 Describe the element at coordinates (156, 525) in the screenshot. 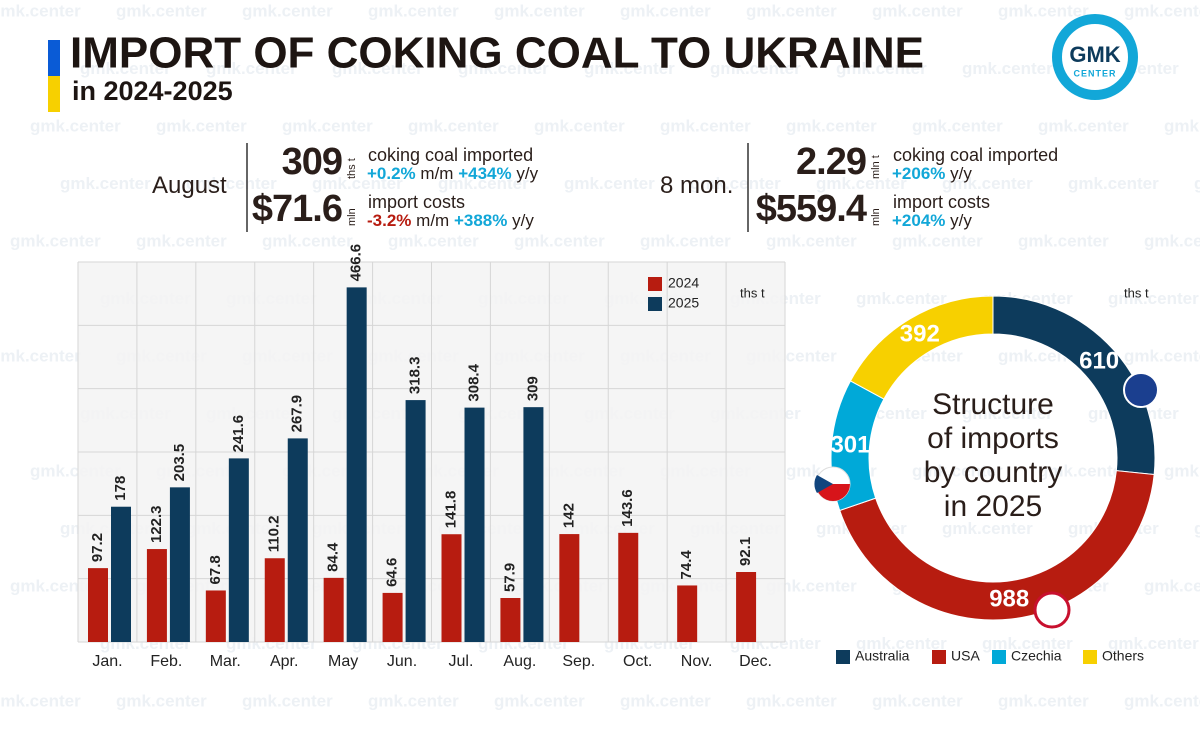

I see `value-label: 122.3` at that location.